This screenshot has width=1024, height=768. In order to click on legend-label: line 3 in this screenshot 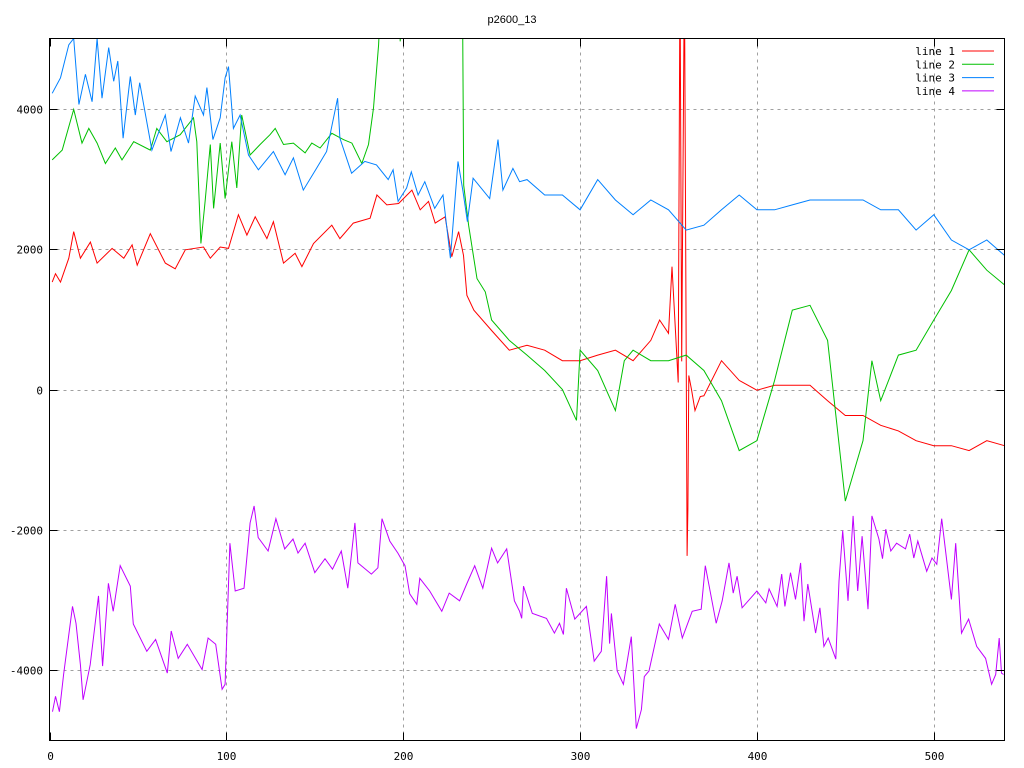, I will do `click(935, 78)`.